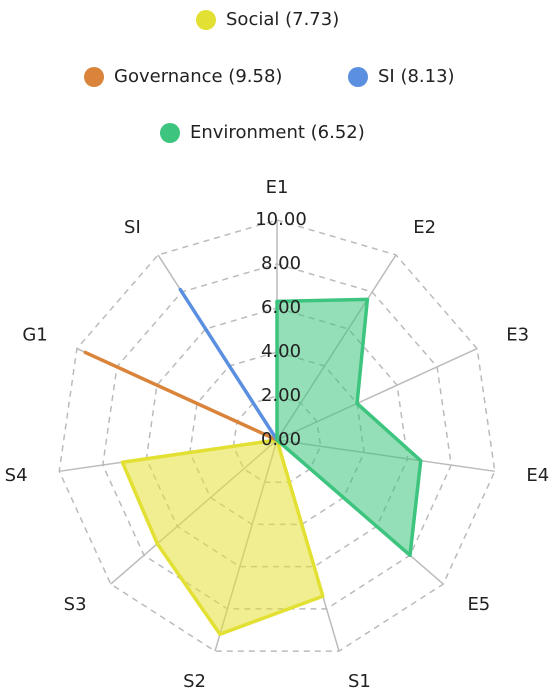  What do you see at coordinates (359, 681) in the screenshot?
I see `axis-label: S1` at bounding box center [359, 681].